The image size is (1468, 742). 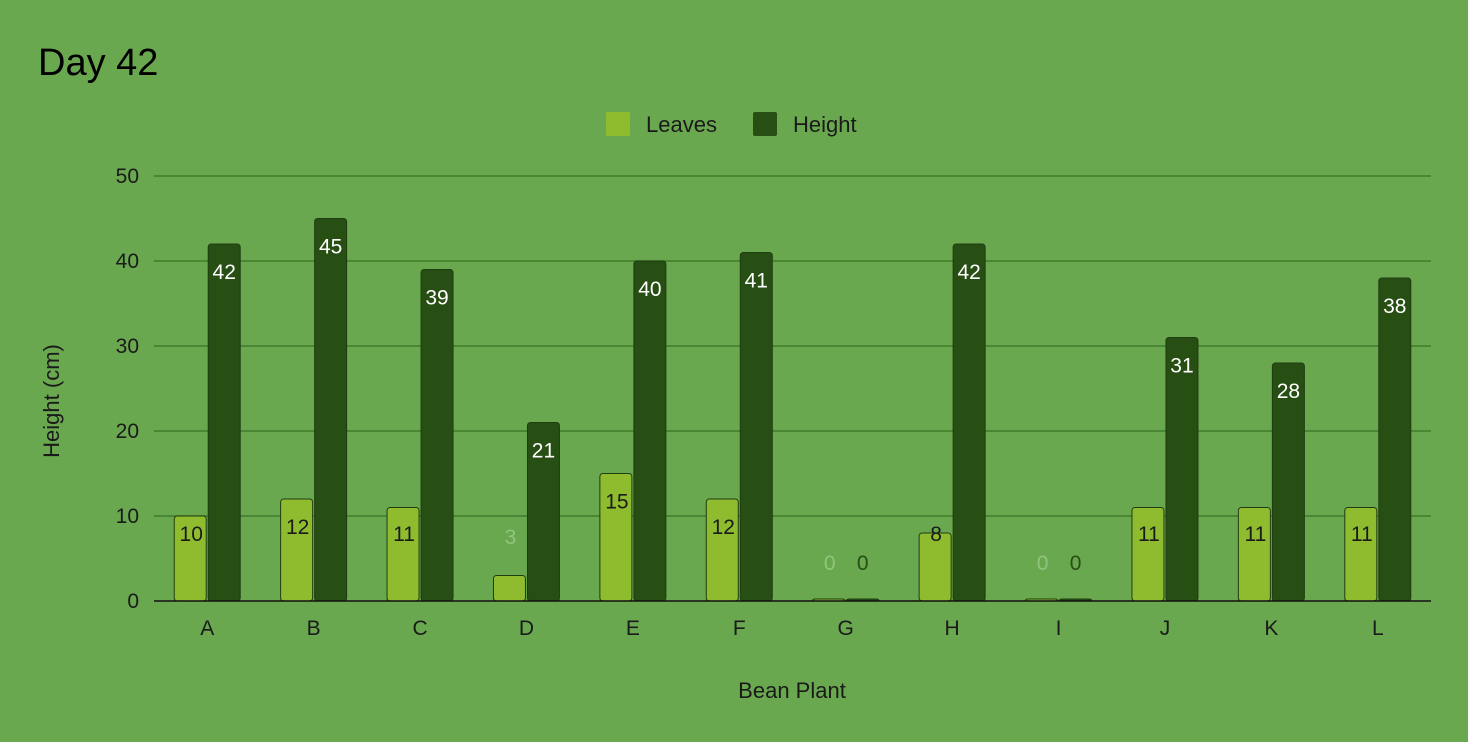 I want to click on bar-leaves-f, so click(x=722, y=550).